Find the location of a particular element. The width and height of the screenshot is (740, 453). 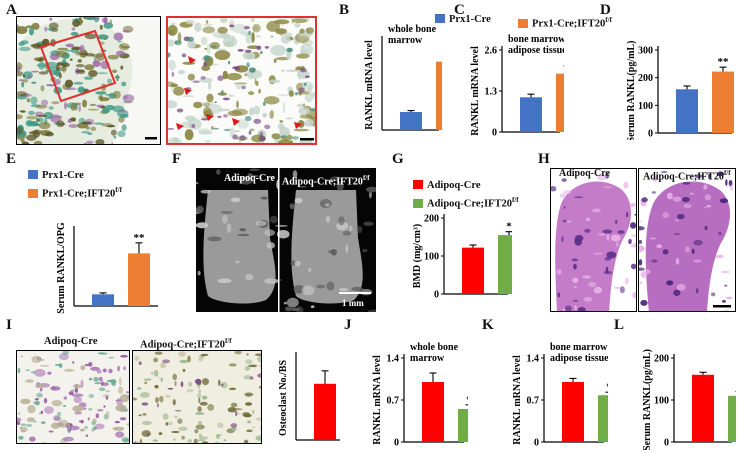

microct-f-scale-label: 1 mm is located at coordinates (353, 303).